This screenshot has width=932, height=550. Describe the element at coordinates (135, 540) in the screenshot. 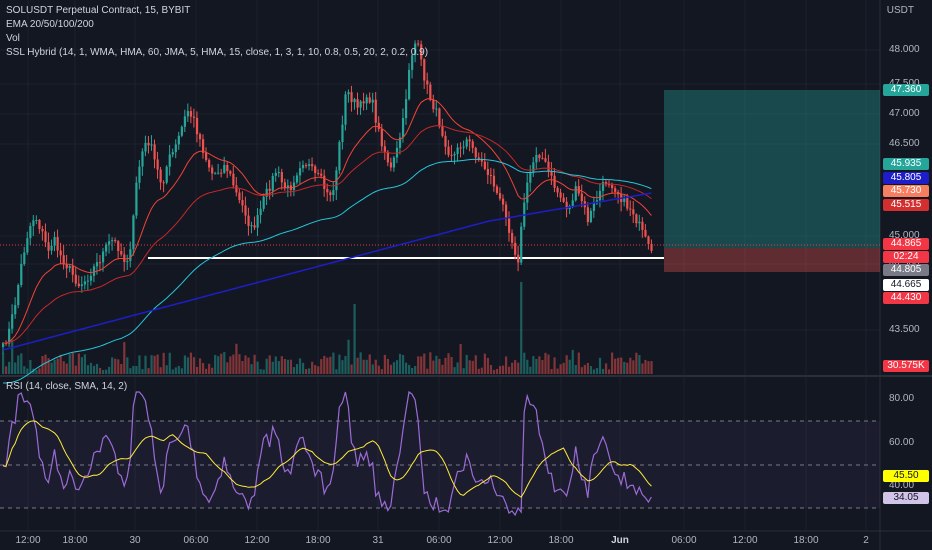

I see `time-axis-label: 30` at that location.